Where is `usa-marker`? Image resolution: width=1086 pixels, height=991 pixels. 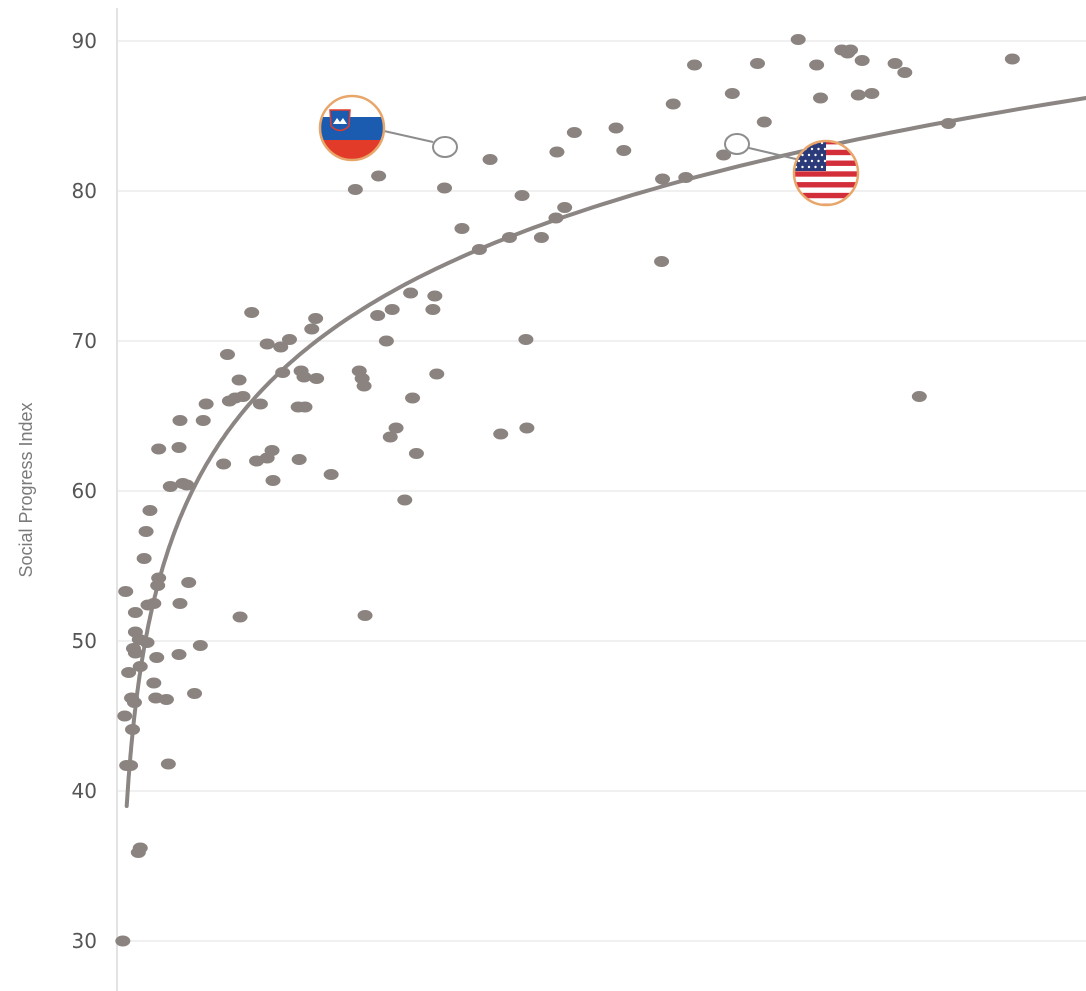
usa-marker is located at coordinates (737, 144).